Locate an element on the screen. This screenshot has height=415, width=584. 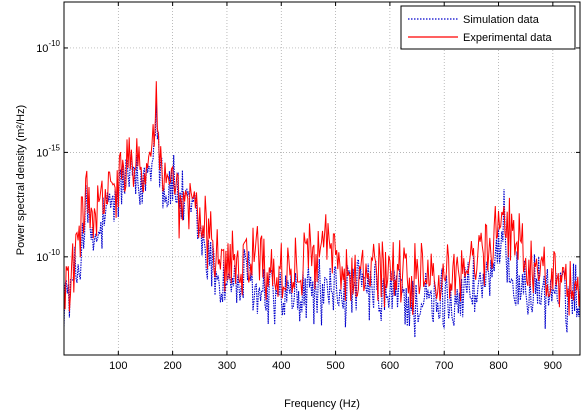
x-tick-label: 700 is located at coordinates (444, 366).